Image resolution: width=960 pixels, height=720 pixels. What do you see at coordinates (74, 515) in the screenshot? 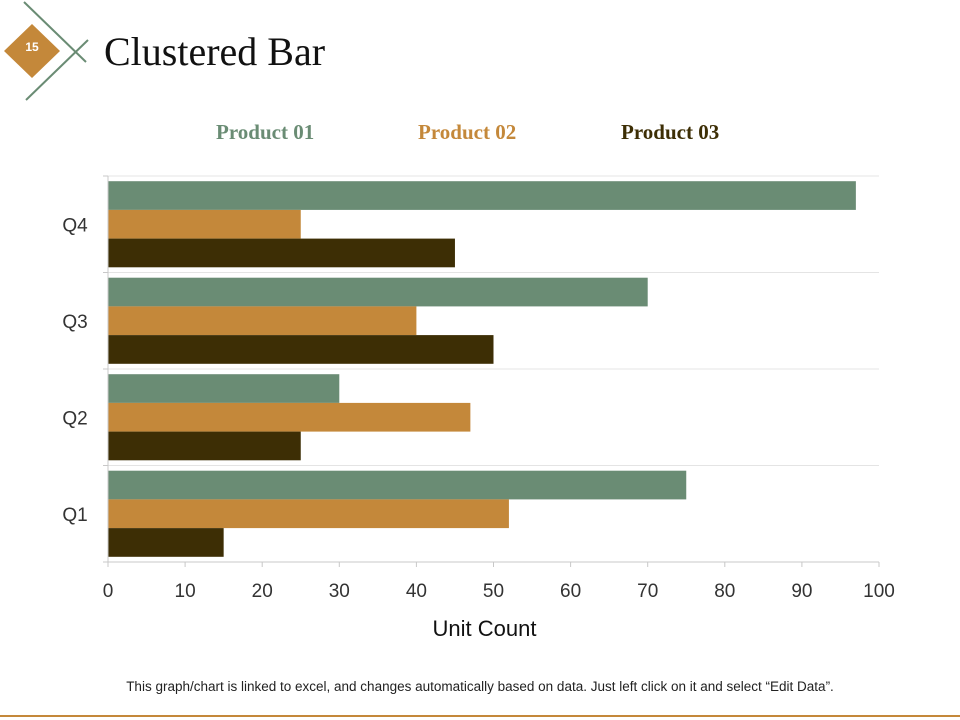
I see `y-tick-label-q1: Q1` at bounding box center [74, 515].